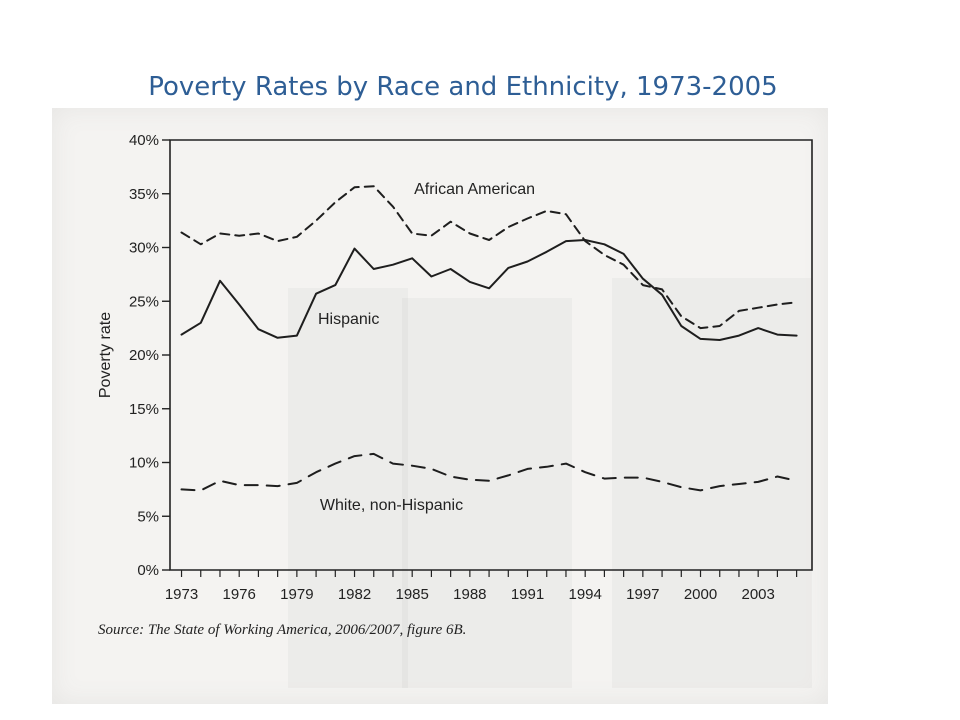  Describe the element at coordinates (348, 319) in the screenshot. I see `series-label-hispanic: Hispanic` at that location.